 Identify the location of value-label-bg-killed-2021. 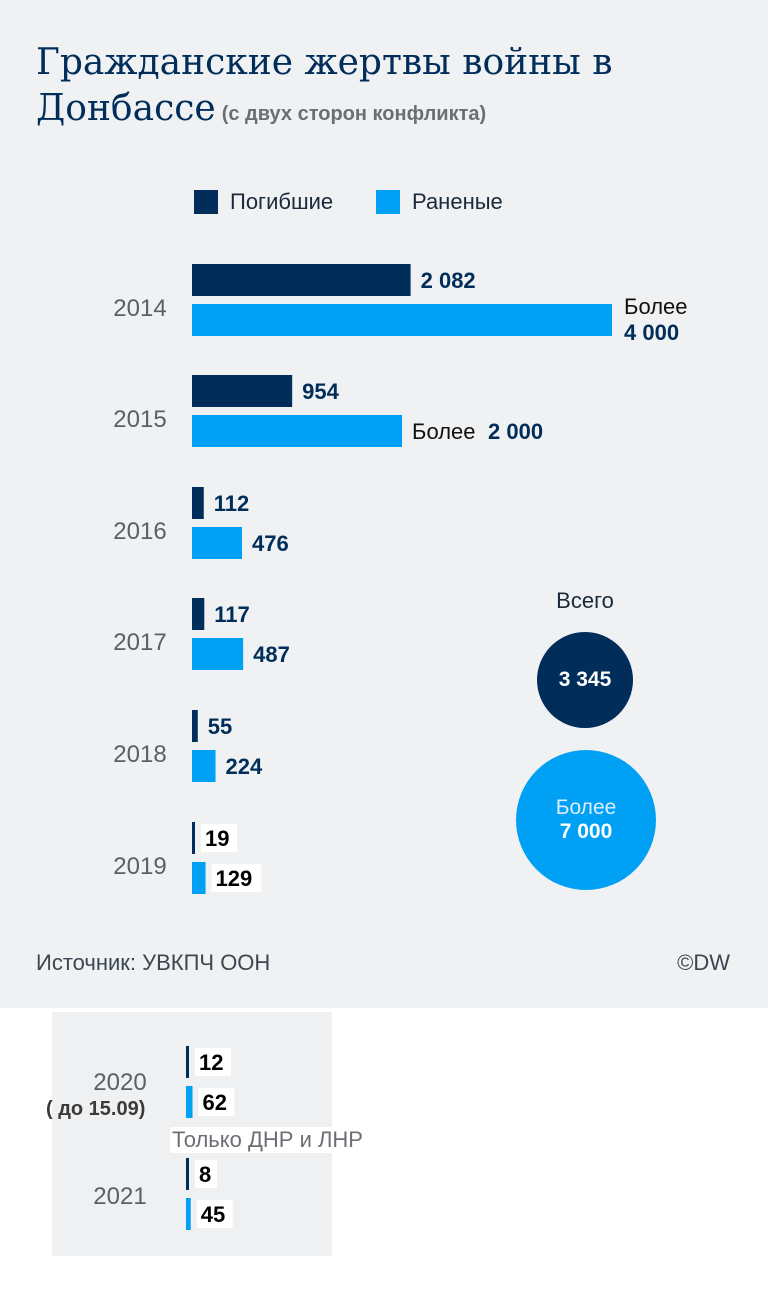
(206, 1174).